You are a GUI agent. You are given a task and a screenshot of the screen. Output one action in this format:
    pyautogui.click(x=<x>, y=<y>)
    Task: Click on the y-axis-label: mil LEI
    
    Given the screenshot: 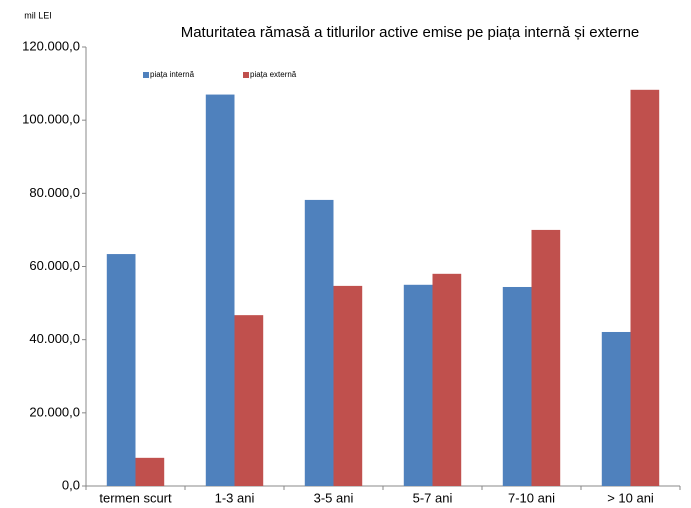 What is the action you would take?
    pyautogui.click(x=38, y=15)
    